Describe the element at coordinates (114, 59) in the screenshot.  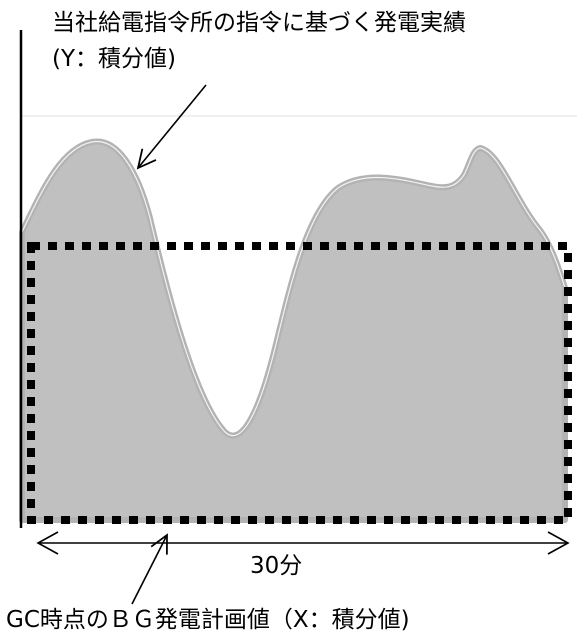
I see `actual-generation-sublabel: (Y：積分値)` at that location.